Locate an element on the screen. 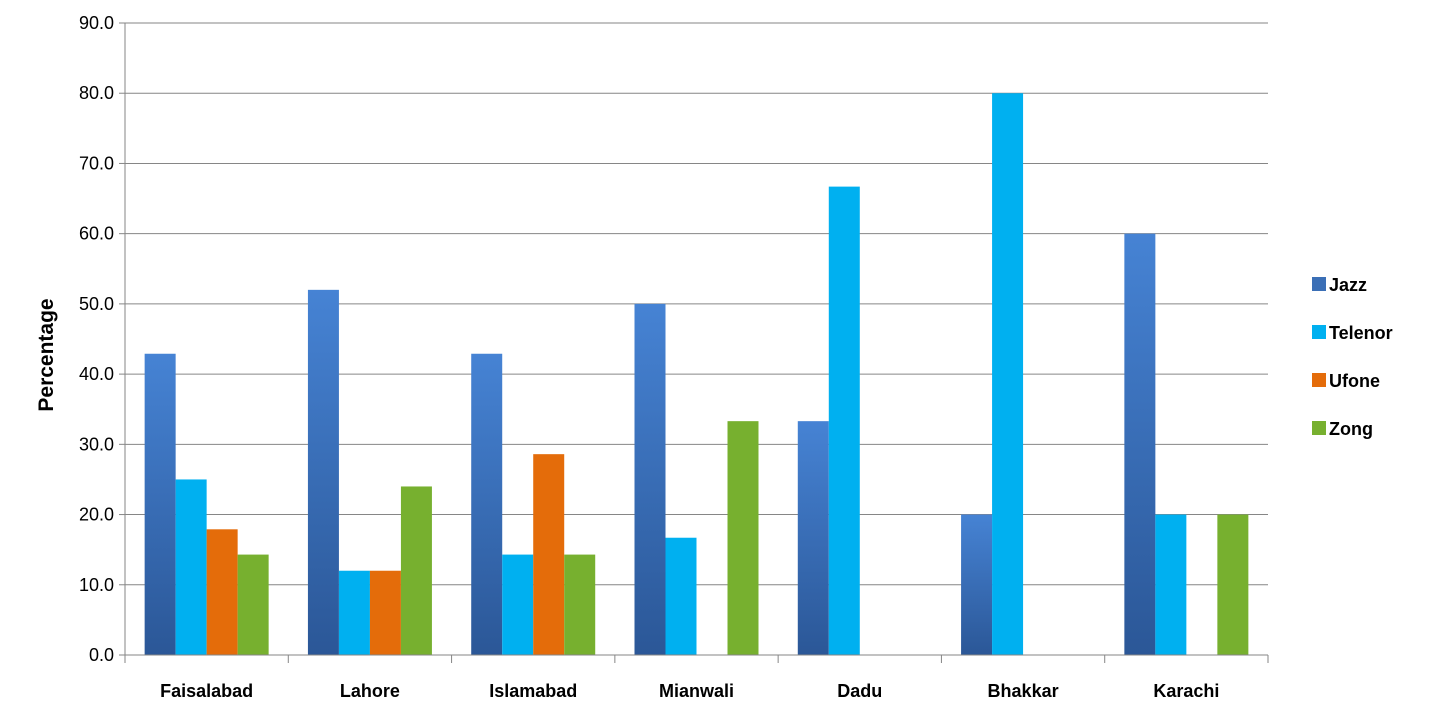 This screenshot has width=1431, height=708. x-tick-label: Faisalabad is located at coordinates (206, 691).